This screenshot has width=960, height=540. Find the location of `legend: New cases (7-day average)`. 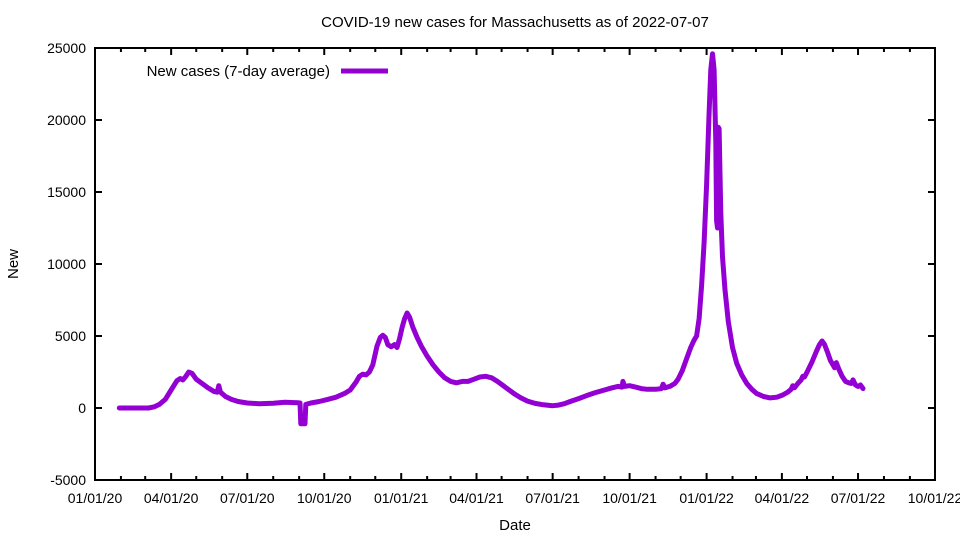

legend: New cases (7-day average) is located at coordinates (267, 71).